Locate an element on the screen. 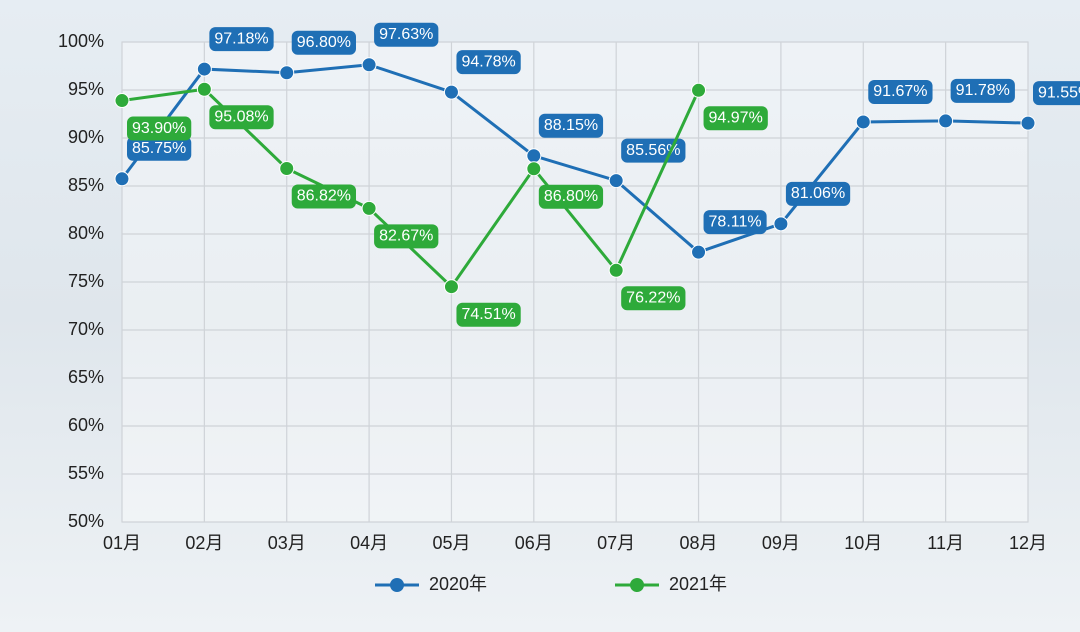  y-tick-label: 85% is located at coordinates (86, 185).